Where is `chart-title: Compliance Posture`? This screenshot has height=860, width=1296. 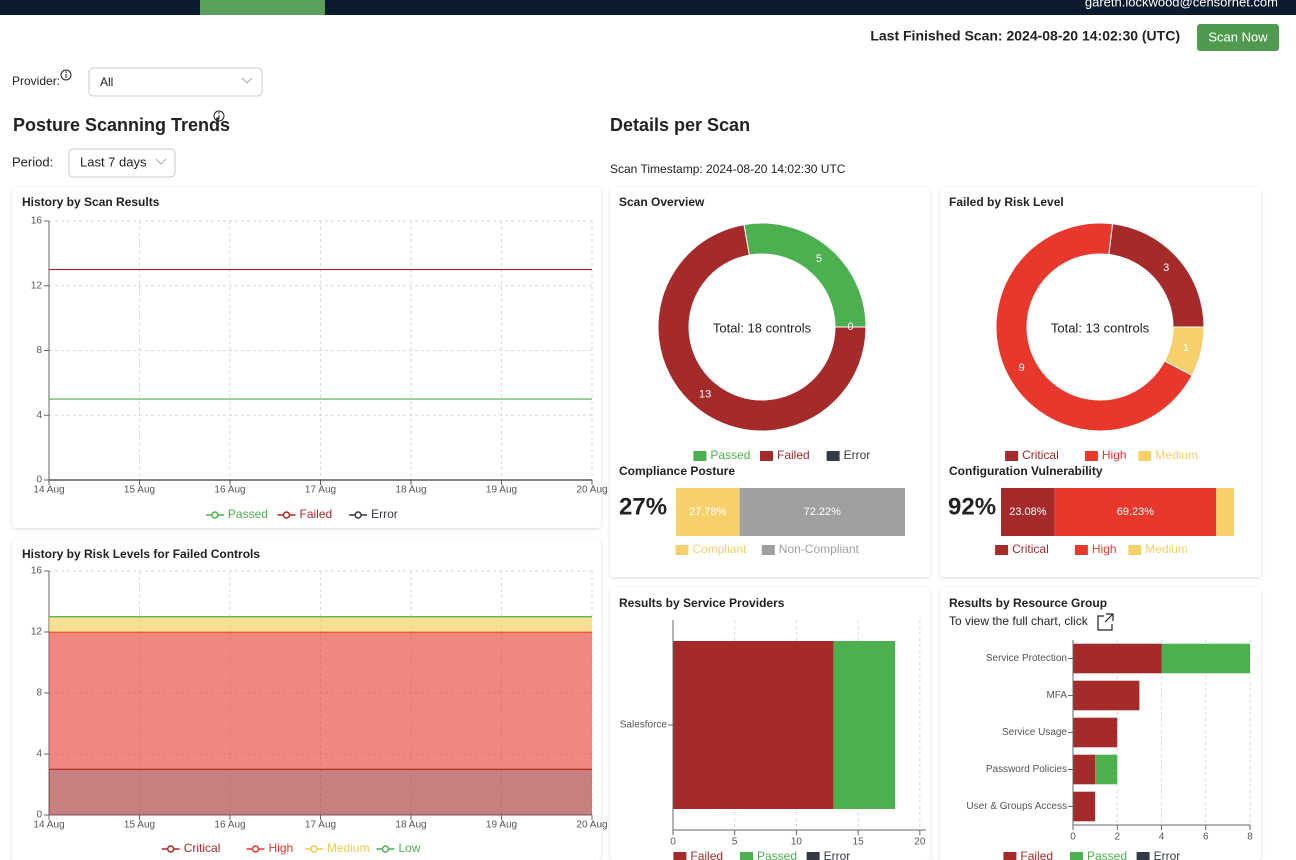 chart-title: Compliance Posture is located at coordinates (677, 471).